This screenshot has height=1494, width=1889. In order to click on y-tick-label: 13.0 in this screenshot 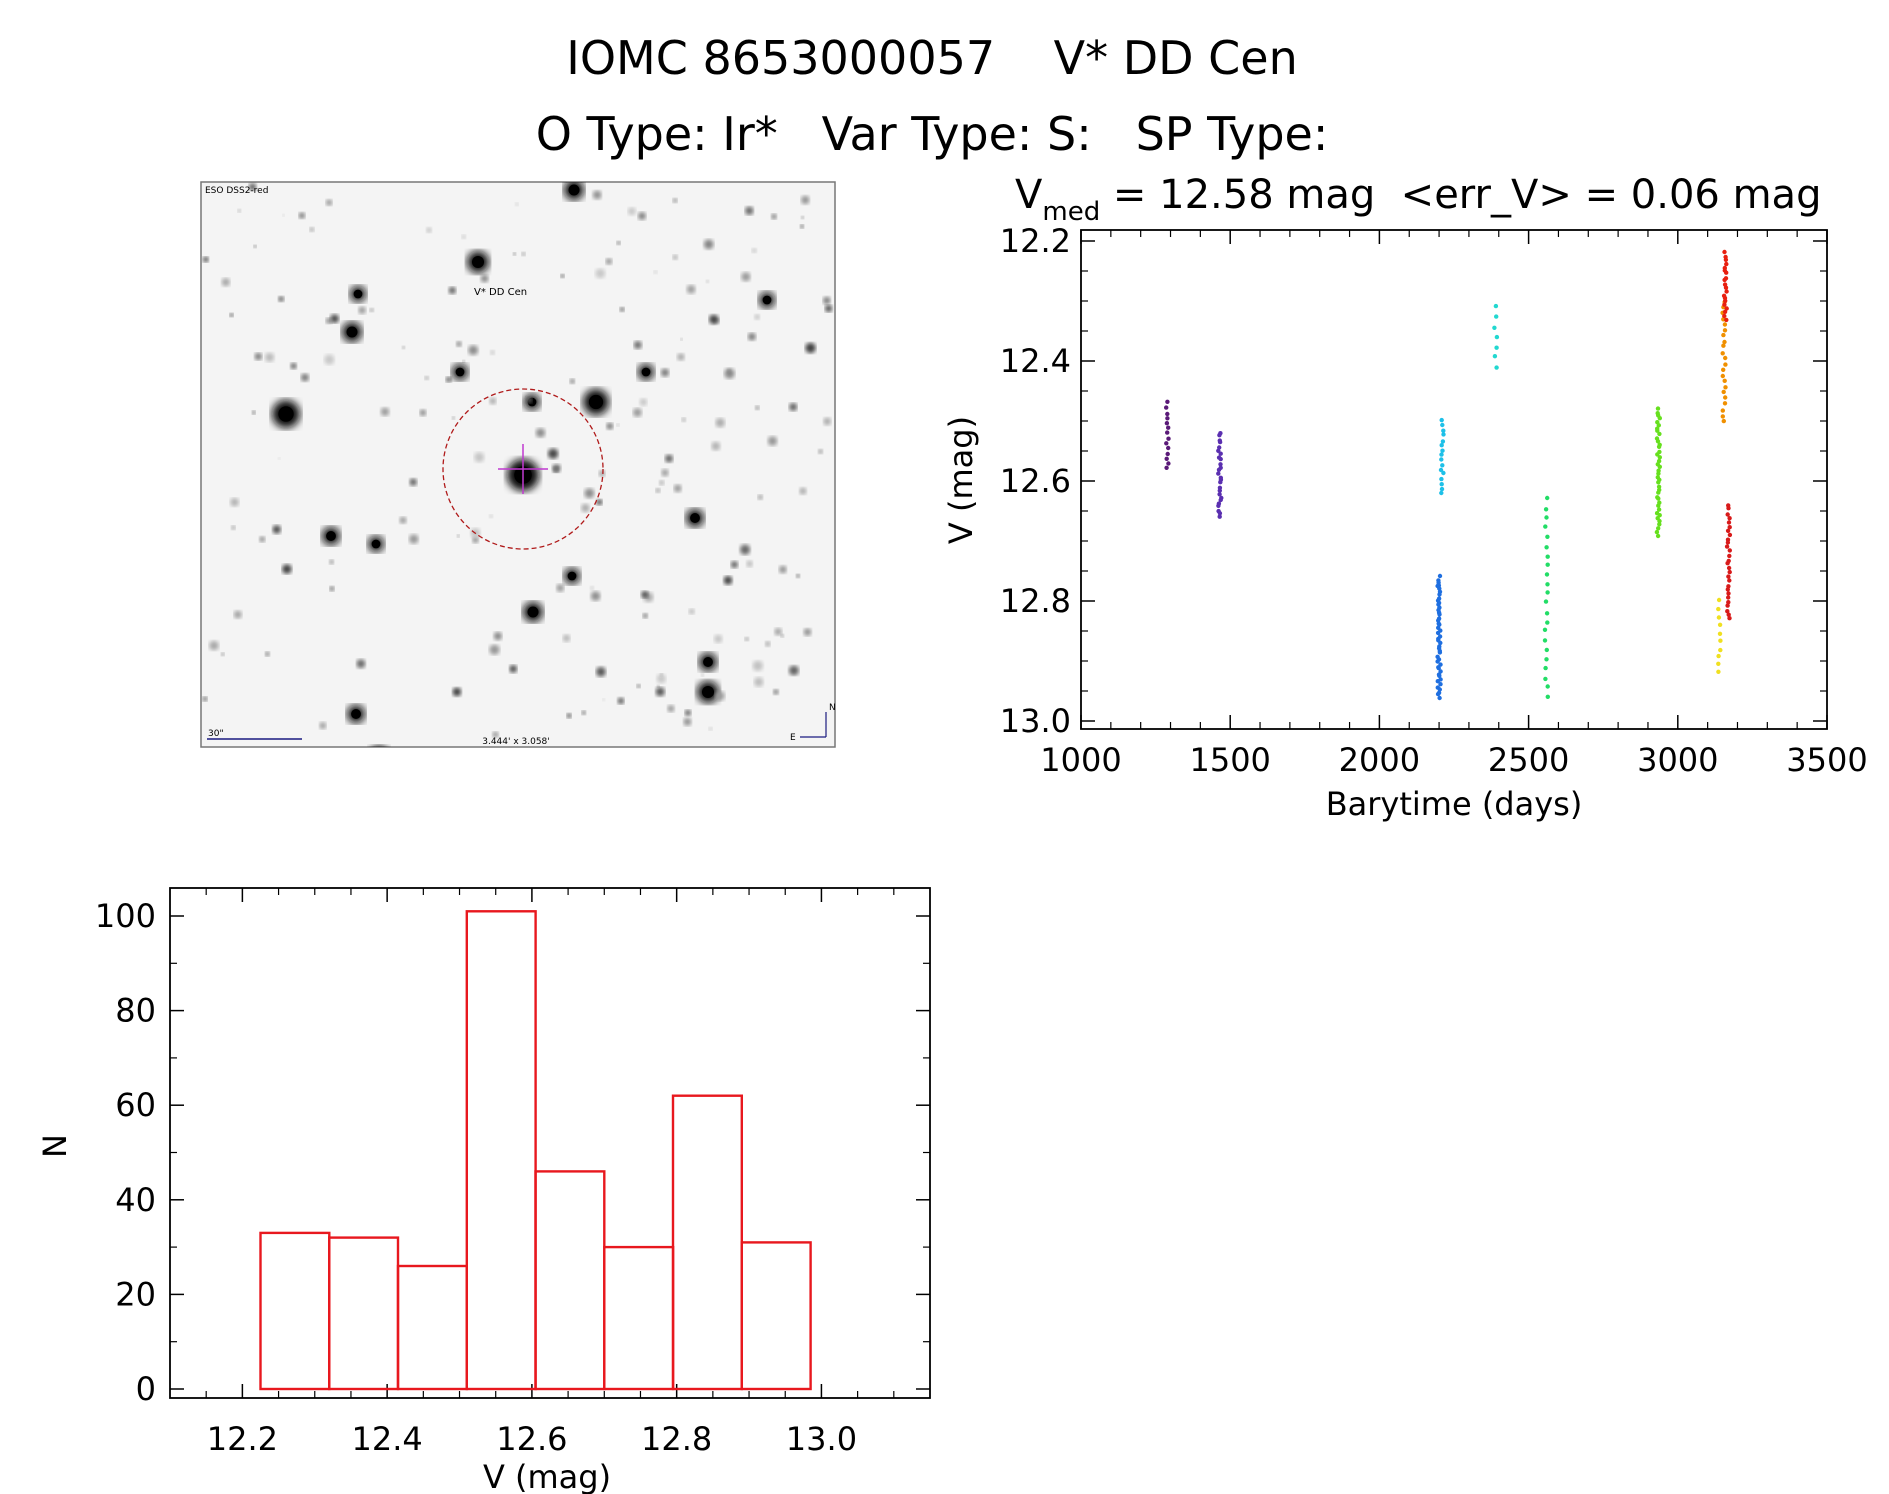, I will do `click(1035, 721)`.